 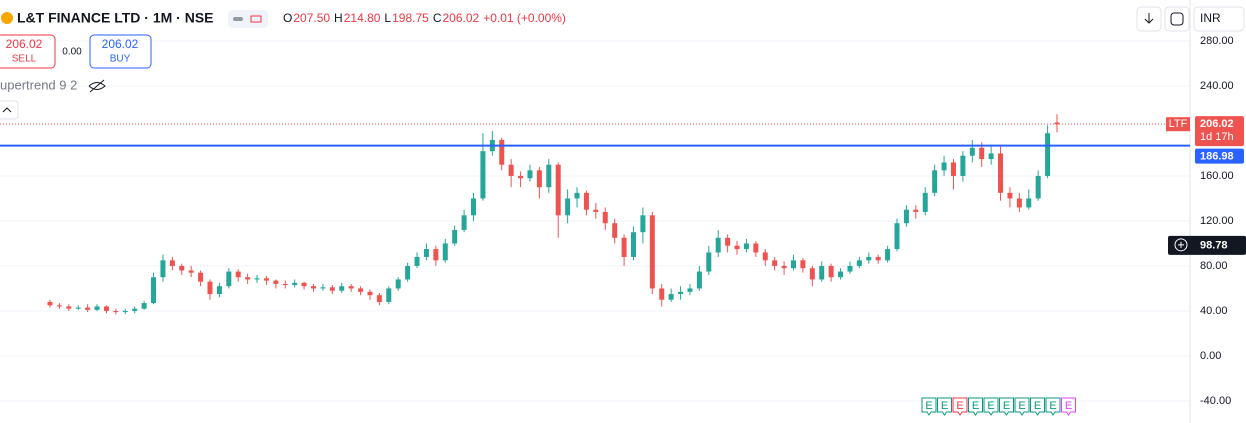 I want to click on add-alert-icon, so click(x=1181, y=245).